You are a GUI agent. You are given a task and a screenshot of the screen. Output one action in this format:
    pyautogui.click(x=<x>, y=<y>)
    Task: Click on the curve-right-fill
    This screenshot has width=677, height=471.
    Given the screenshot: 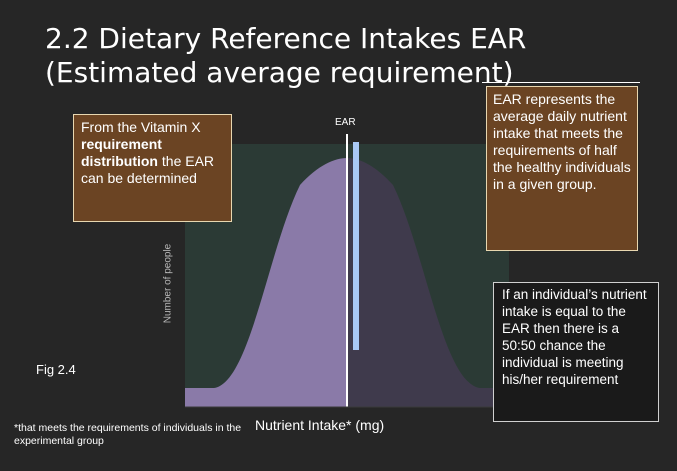 What is the action you would take?
    pyautogui.click(x=428, y=282)
    